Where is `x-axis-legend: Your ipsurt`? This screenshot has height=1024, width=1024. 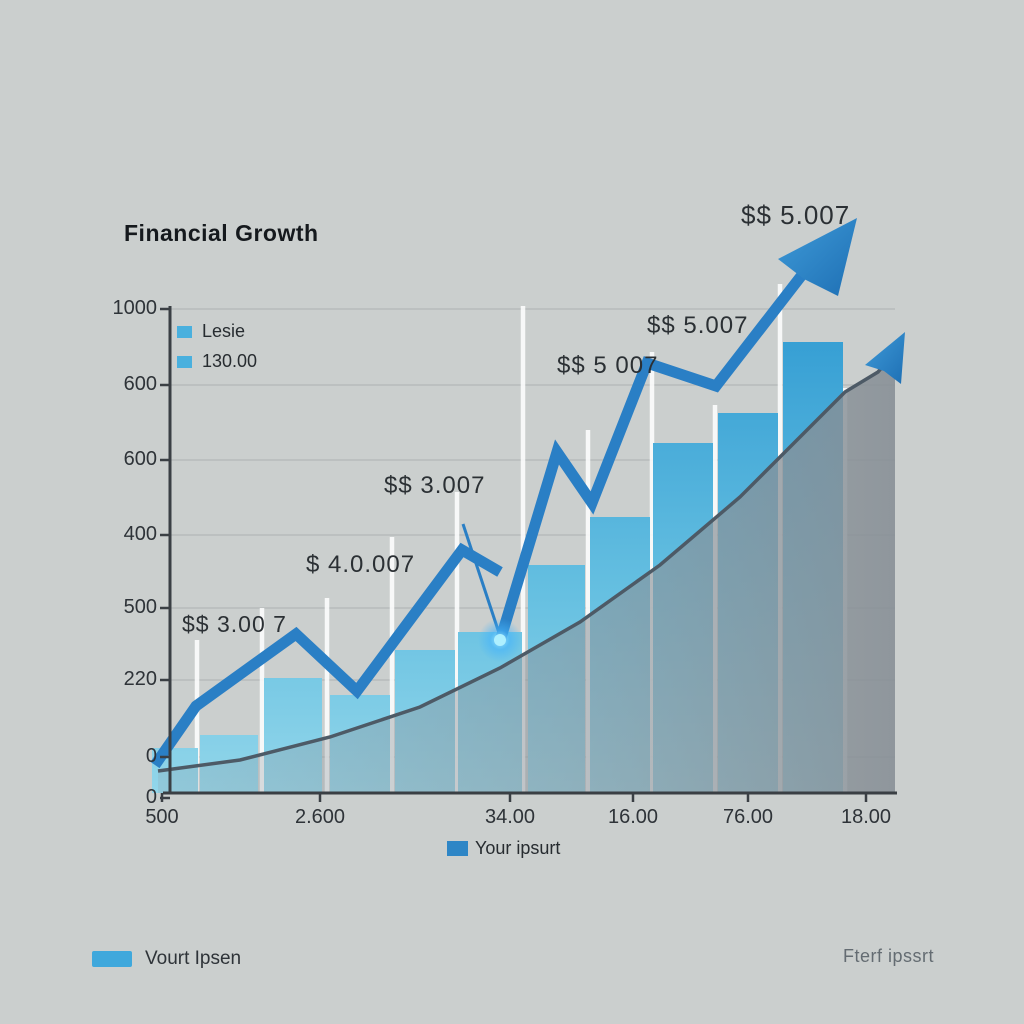
x-axis-legend: Your ipsurt is located at coordinates (503, 848).